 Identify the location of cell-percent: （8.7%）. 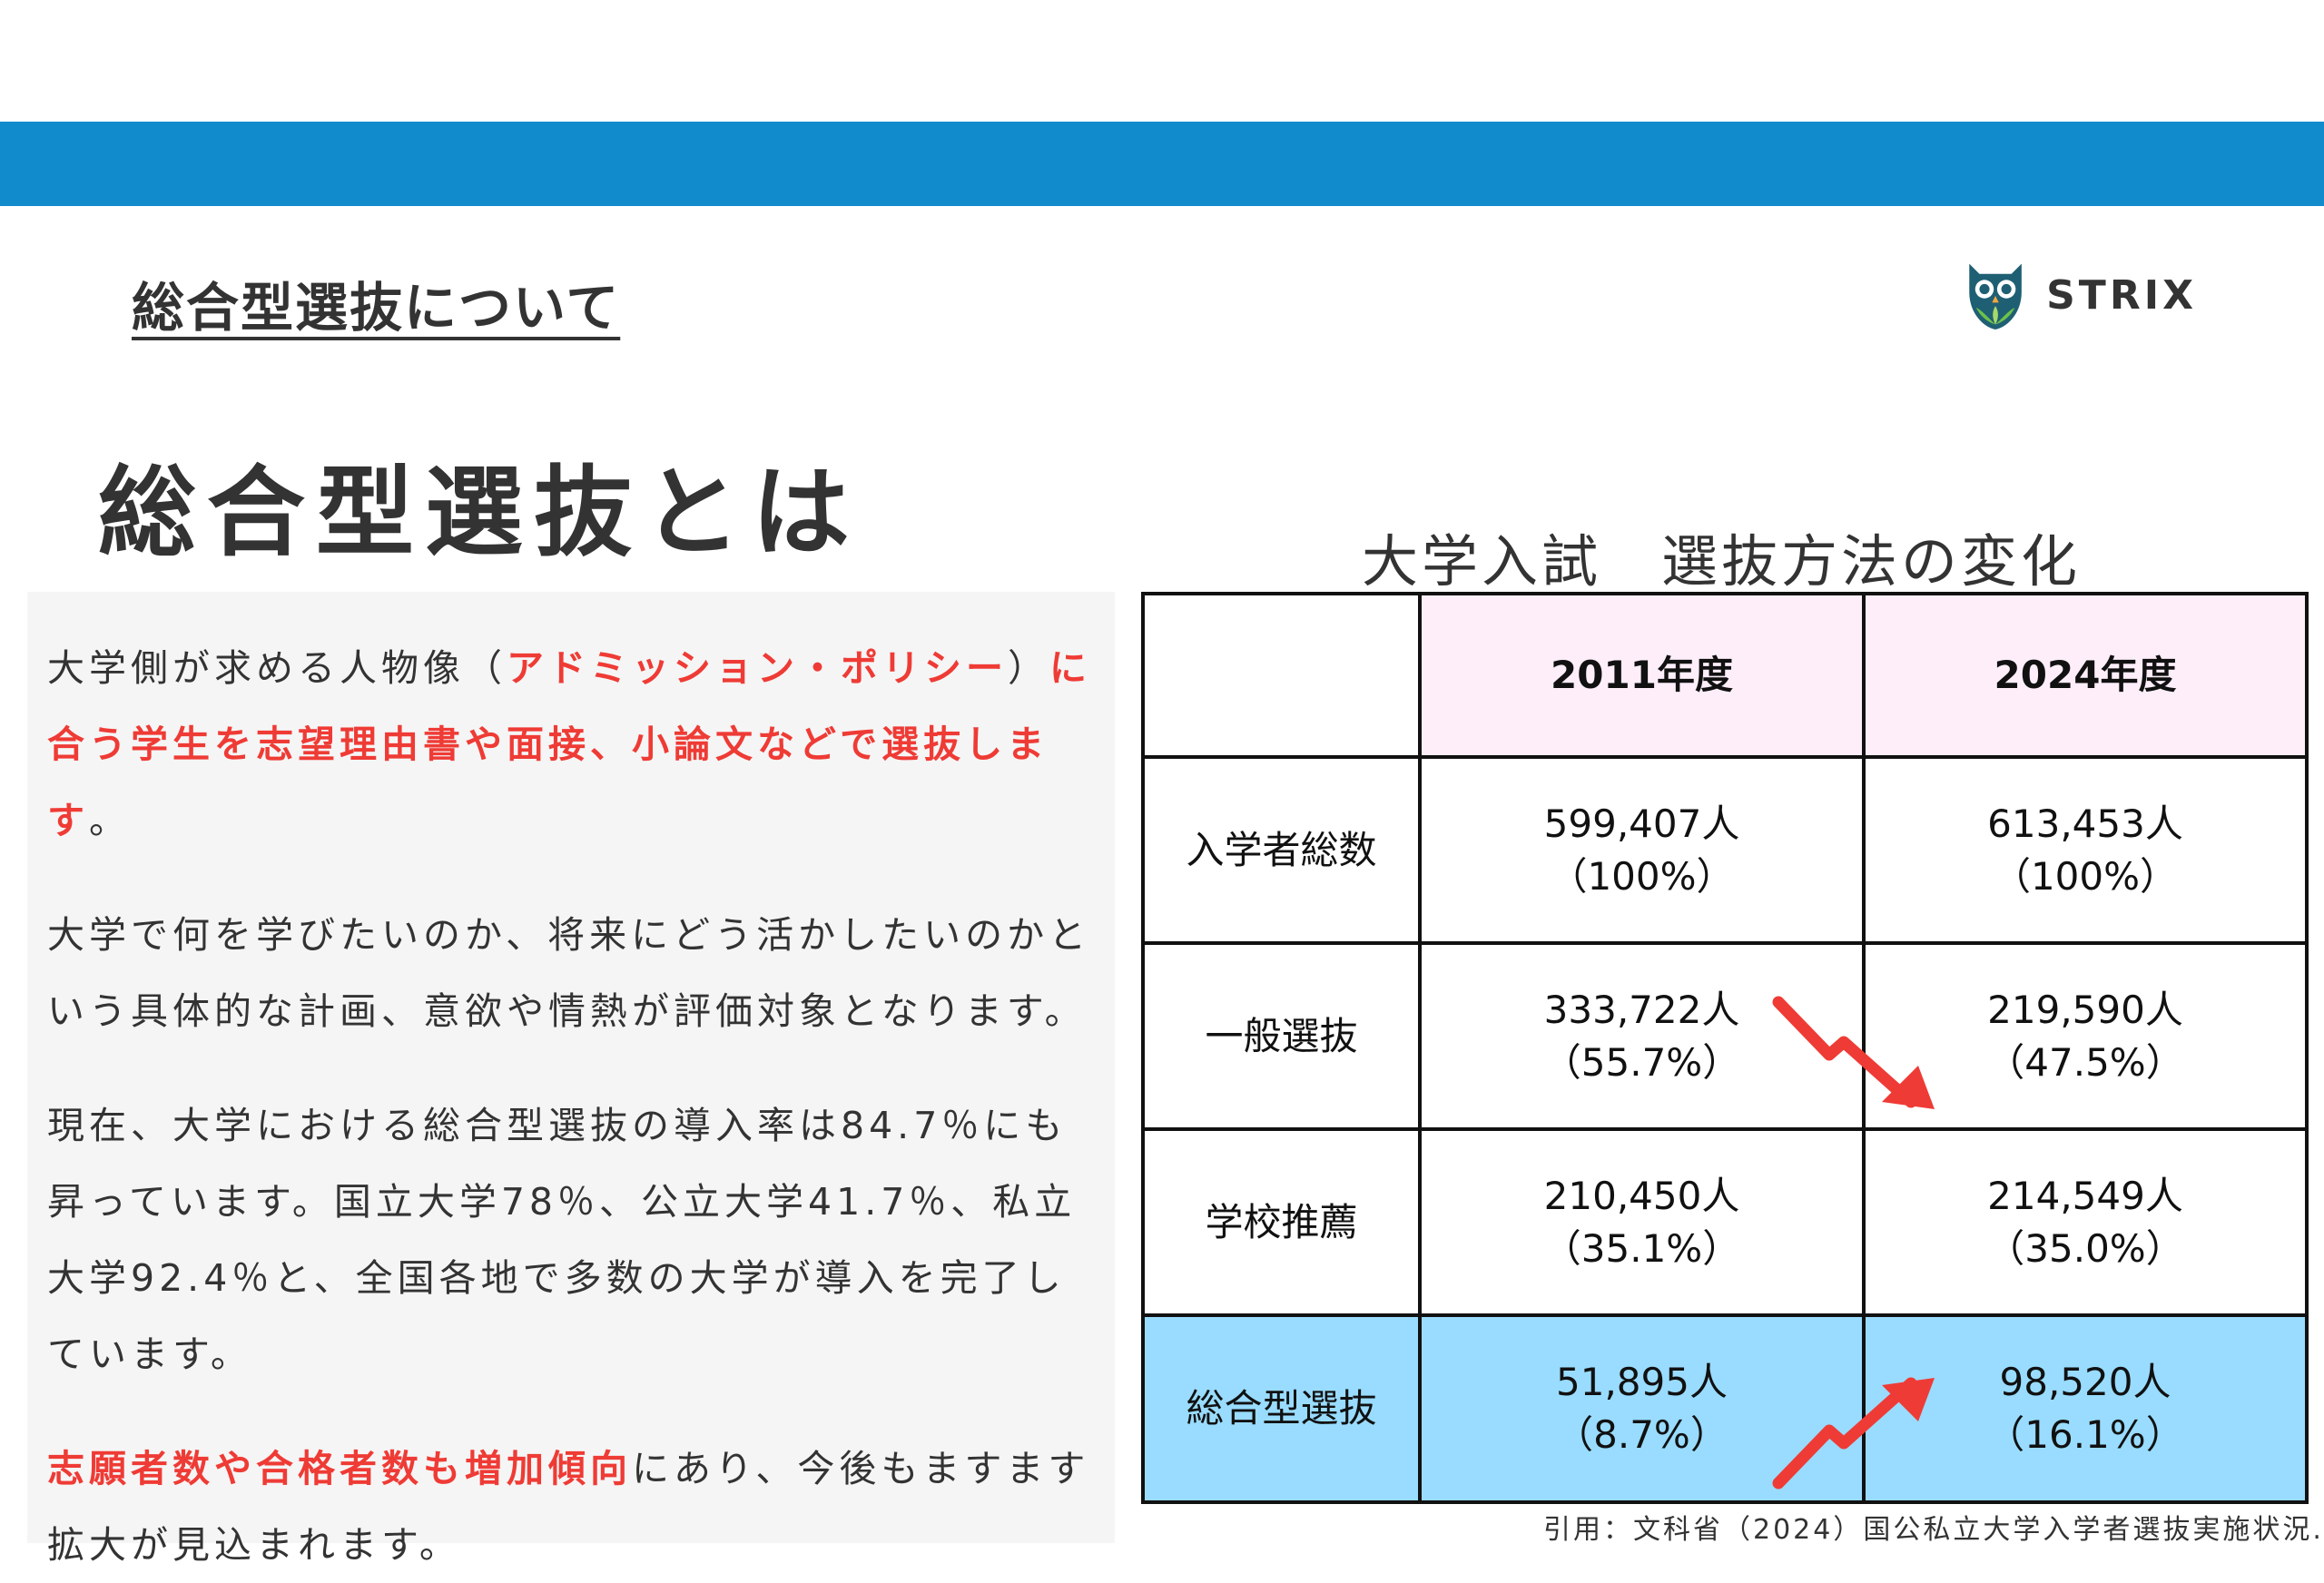
(1641, 1434).